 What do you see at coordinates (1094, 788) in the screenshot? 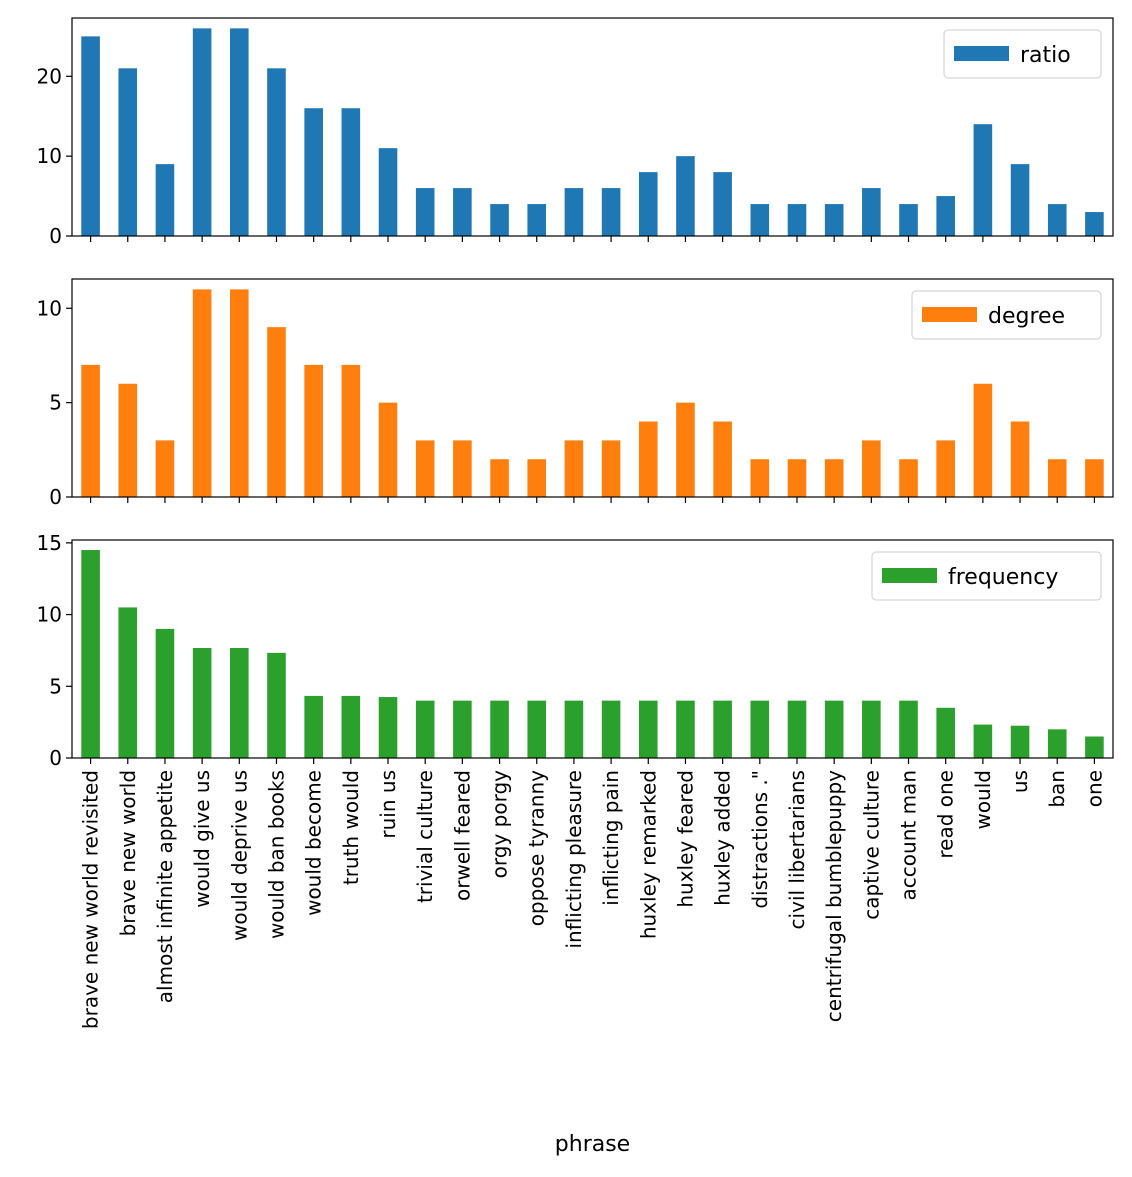
I see `x-tick-label: one` at bounding box center [1094, 788].